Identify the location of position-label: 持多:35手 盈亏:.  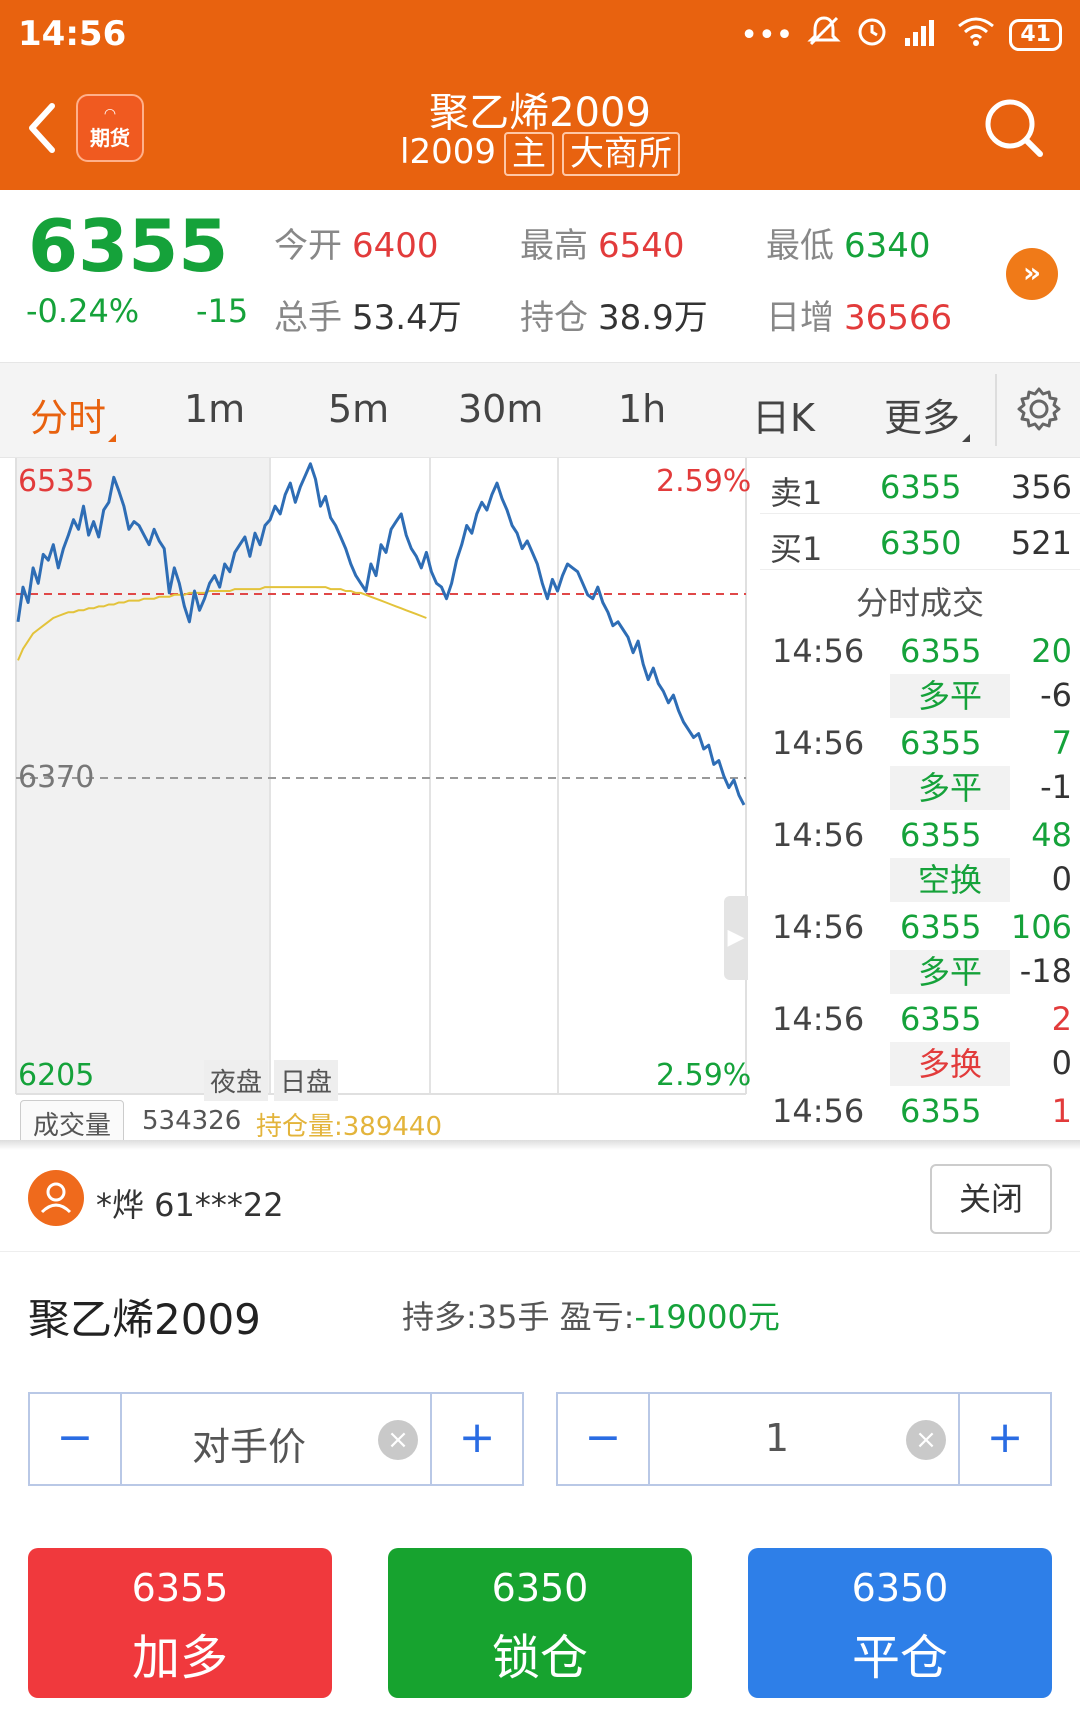
(518, 1317).